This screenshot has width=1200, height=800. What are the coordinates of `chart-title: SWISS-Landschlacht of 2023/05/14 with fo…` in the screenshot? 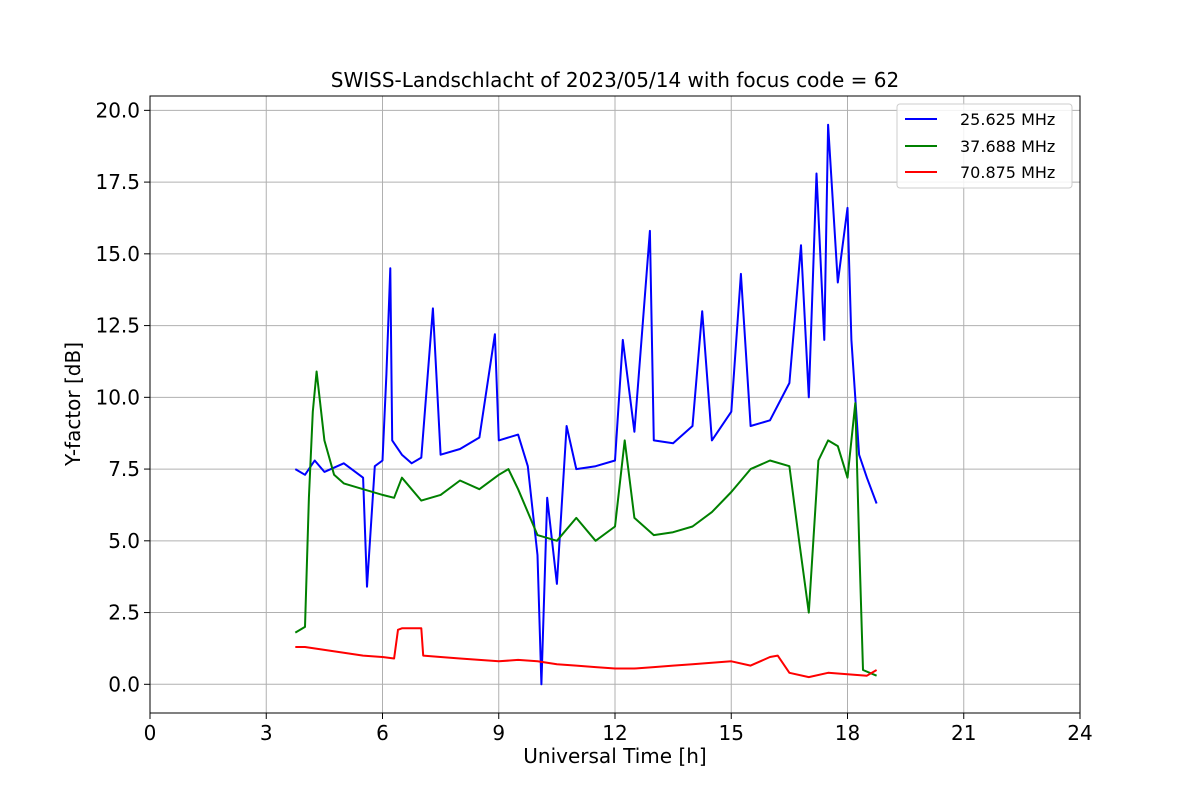 It's located at (615, 80).